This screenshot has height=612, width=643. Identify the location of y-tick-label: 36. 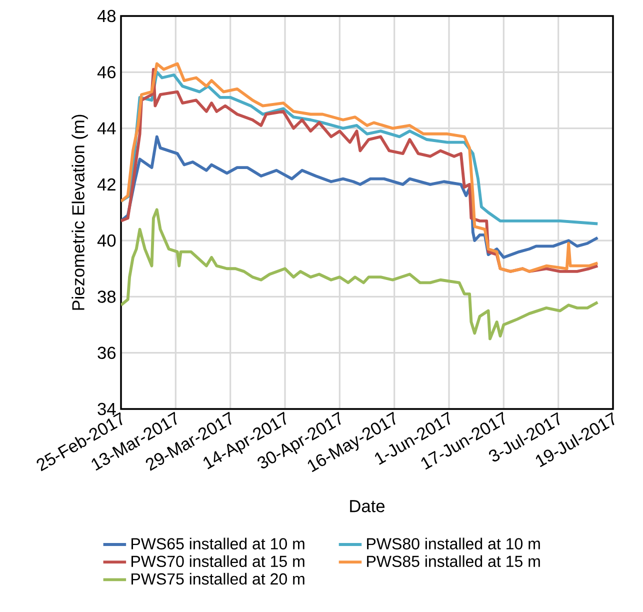
(107, 352).